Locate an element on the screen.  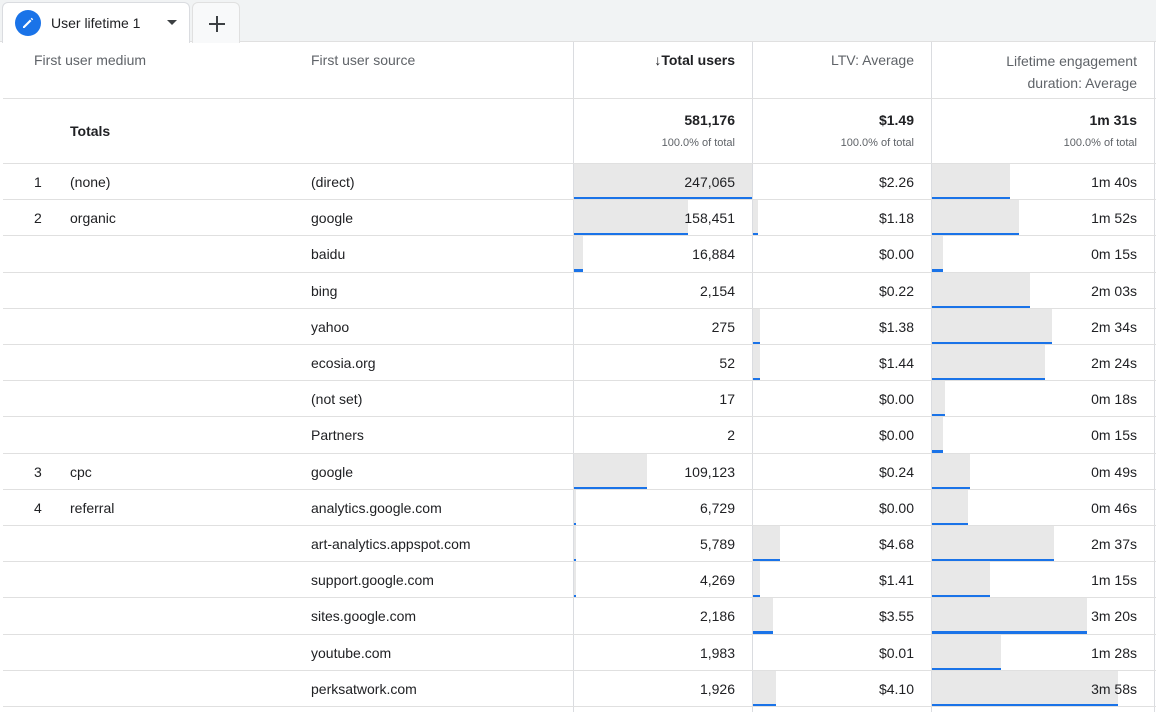
pencil-icon is located at coordinates (28, 23).